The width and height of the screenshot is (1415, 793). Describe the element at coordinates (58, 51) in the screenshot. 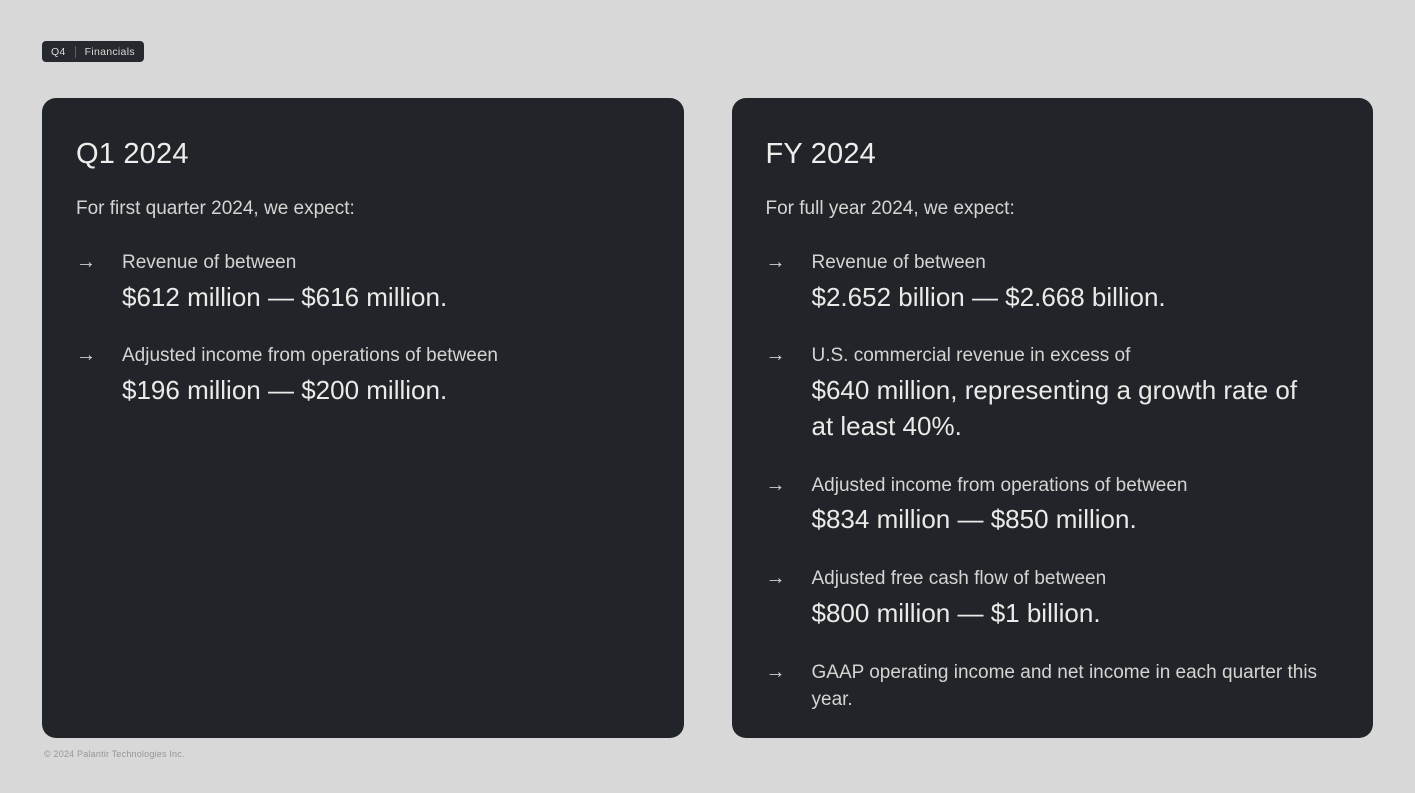

I see `slide-tag-quarter: Q4` at that location.